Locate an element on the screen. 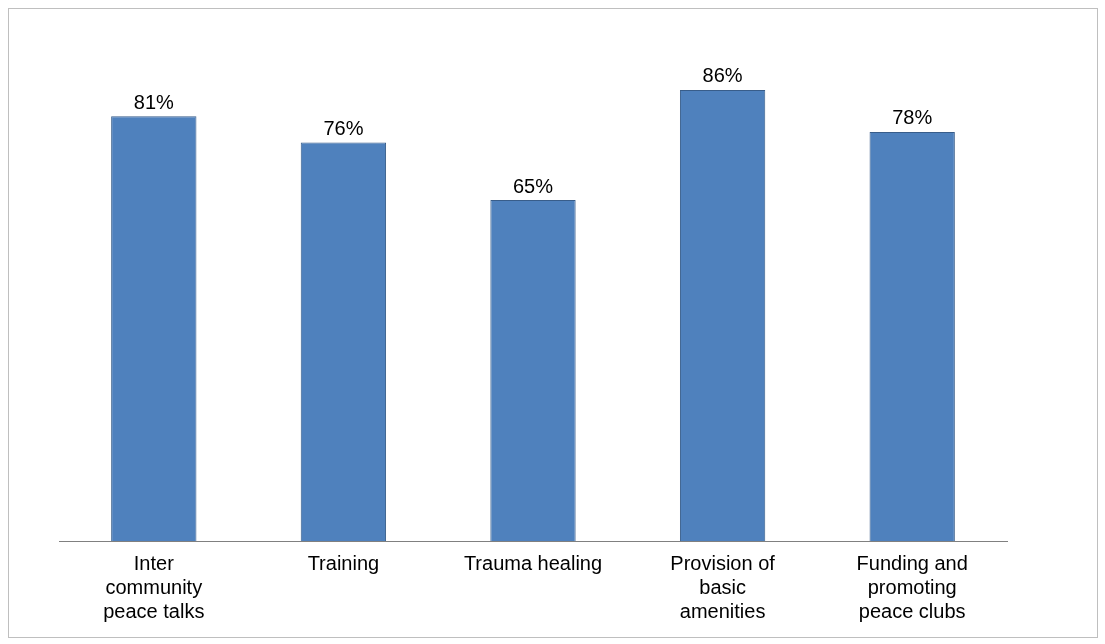  x-tick-label: Training is located at coordinates (343, 562).